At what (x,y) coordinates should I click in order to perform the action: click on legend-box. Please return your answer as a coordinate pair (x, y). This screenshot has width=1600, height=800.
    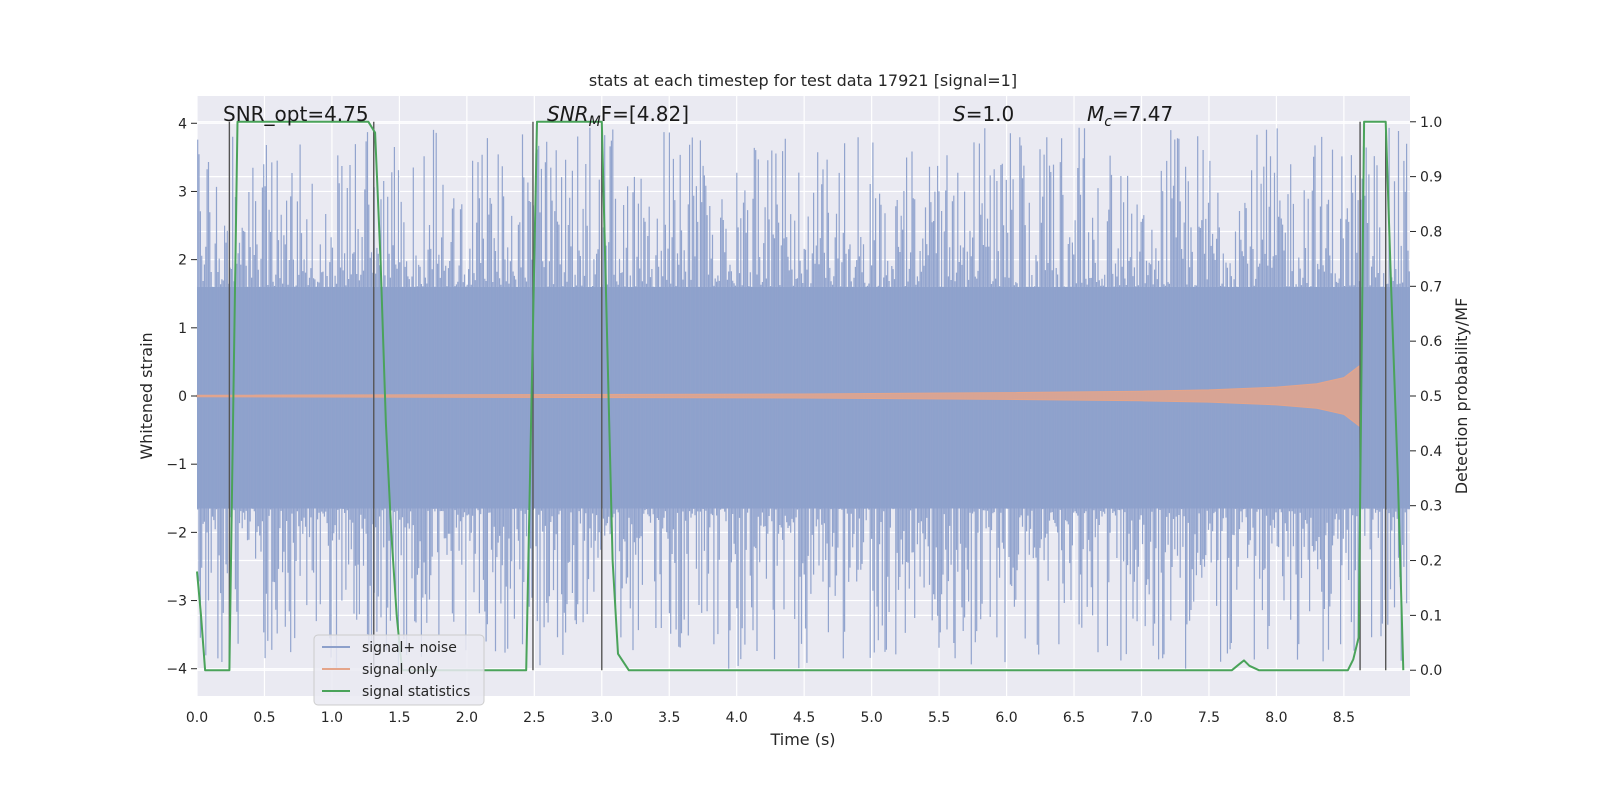
    Looking at the image, I should click on (399, 670).